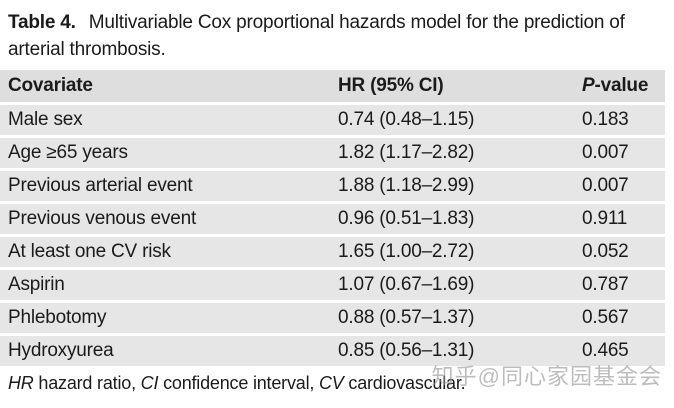  Describe the element at coordinates (36, 284) in the screenshot. I see `covariate-cell: Aspirin` at that location.